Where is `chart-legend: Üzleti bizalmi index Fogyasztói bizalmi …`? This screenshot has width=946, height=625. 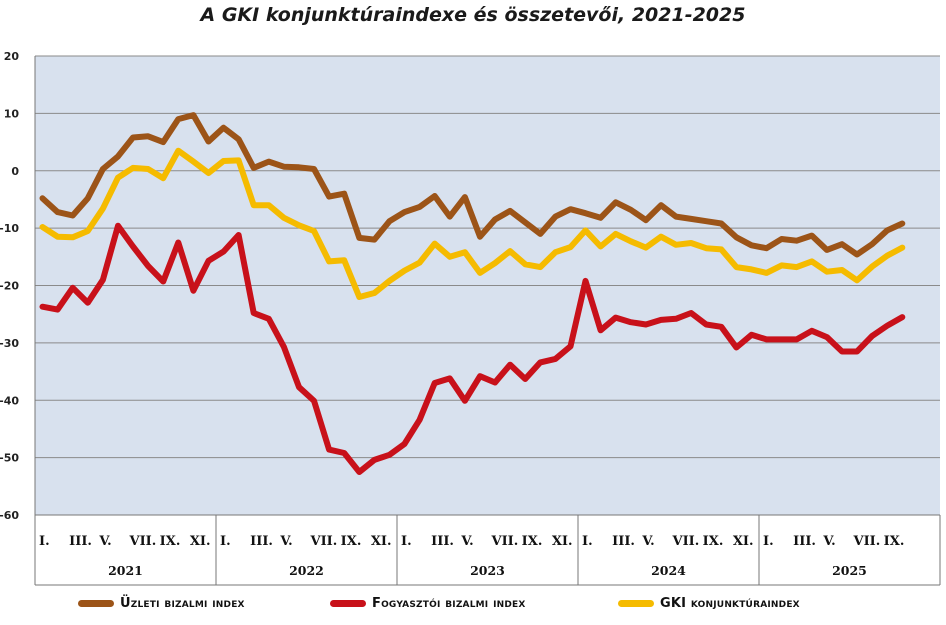 chart-legend: Üzleti bizalmi index Fogyasztói bizalmi … is located at coordinates (473, 608).